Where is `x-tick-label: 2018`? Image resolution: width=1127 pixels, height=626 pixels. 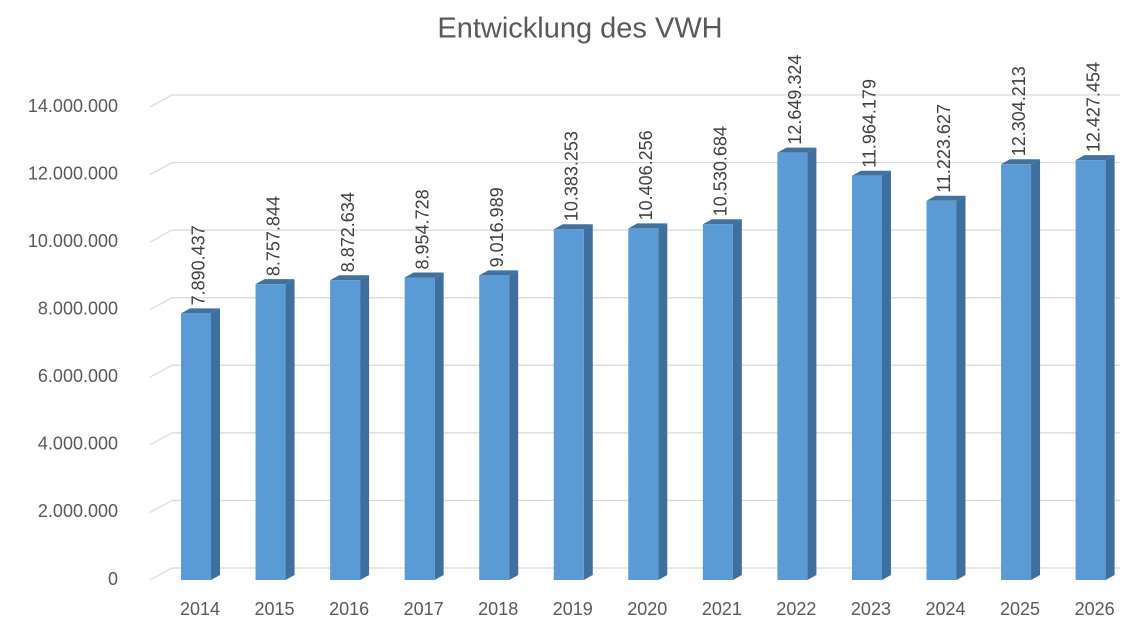
x-tick-label: 2018 is located at coordinates (498, 609).